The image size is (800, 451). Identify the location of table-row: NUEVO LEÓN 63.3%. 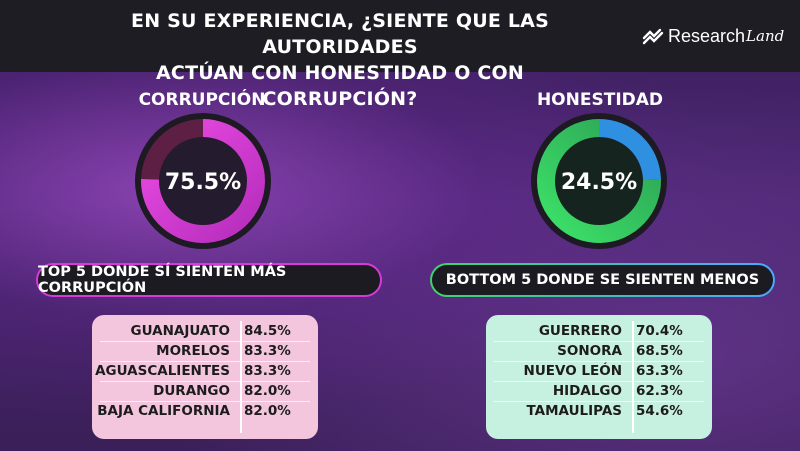
(599, 371).